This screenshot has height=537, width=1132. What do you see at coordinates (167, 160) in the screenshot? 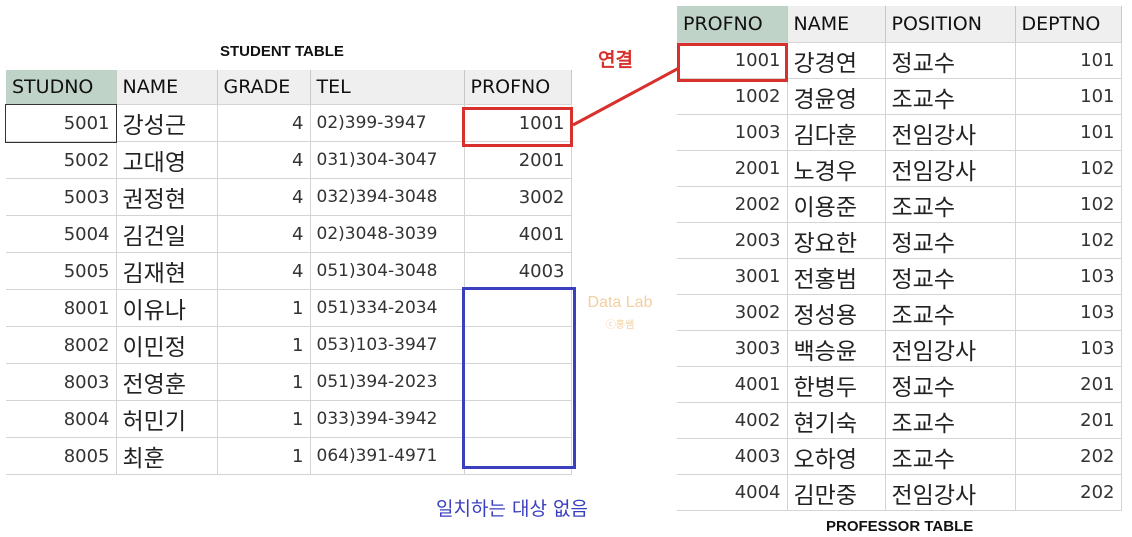
I see `name-cell: 고대영` at bounding box center [167, 160].